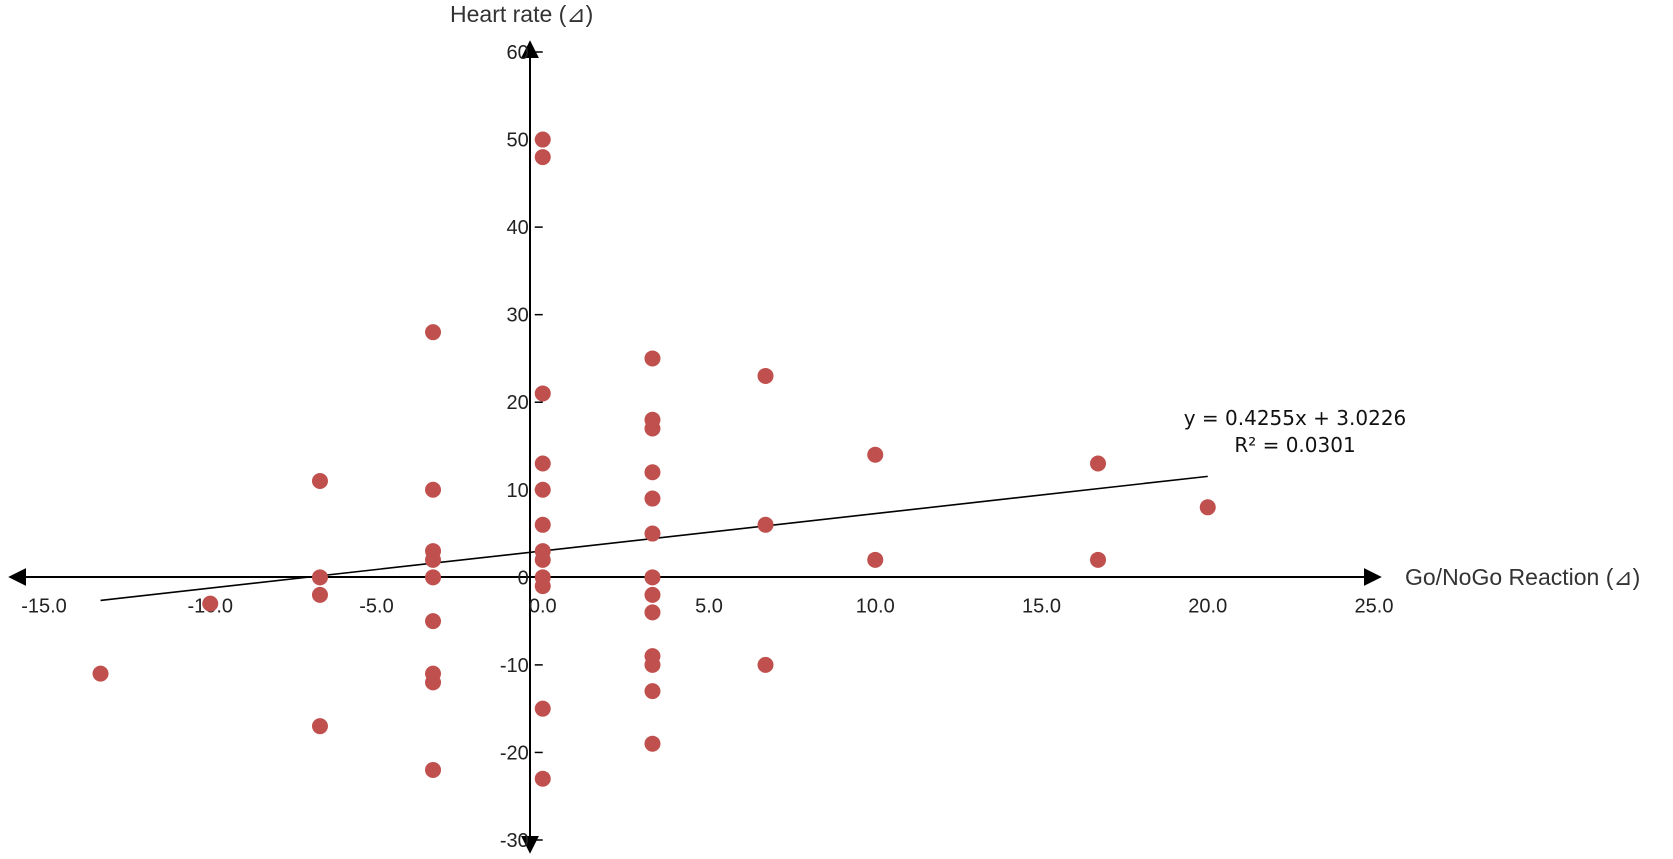 The height and width of the screenshot is (859, 1673). I want to click on x-tick-label: 0.0, so click(543, 606).